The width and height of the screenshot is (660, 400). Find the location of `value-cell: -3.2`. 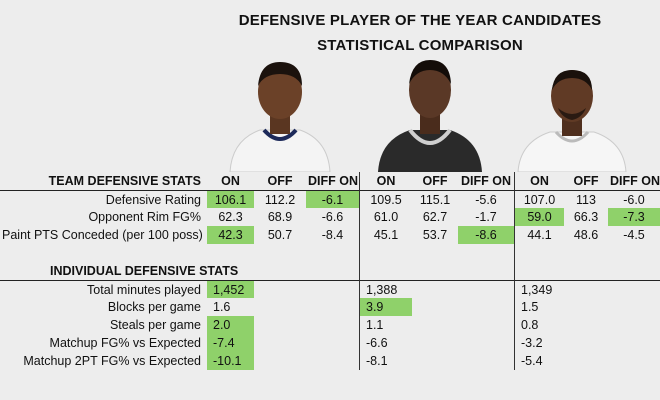

value-cell: -3.2 is located at coordinates (539, 343).